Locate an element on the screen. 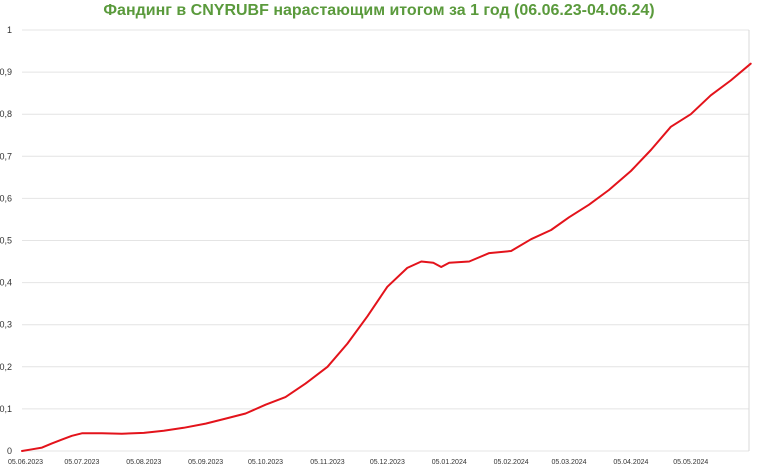 Image resolution: width=758 pixels, height=468 pixels. y-tick-label: 0,6 is located at coordinates (6, 198).